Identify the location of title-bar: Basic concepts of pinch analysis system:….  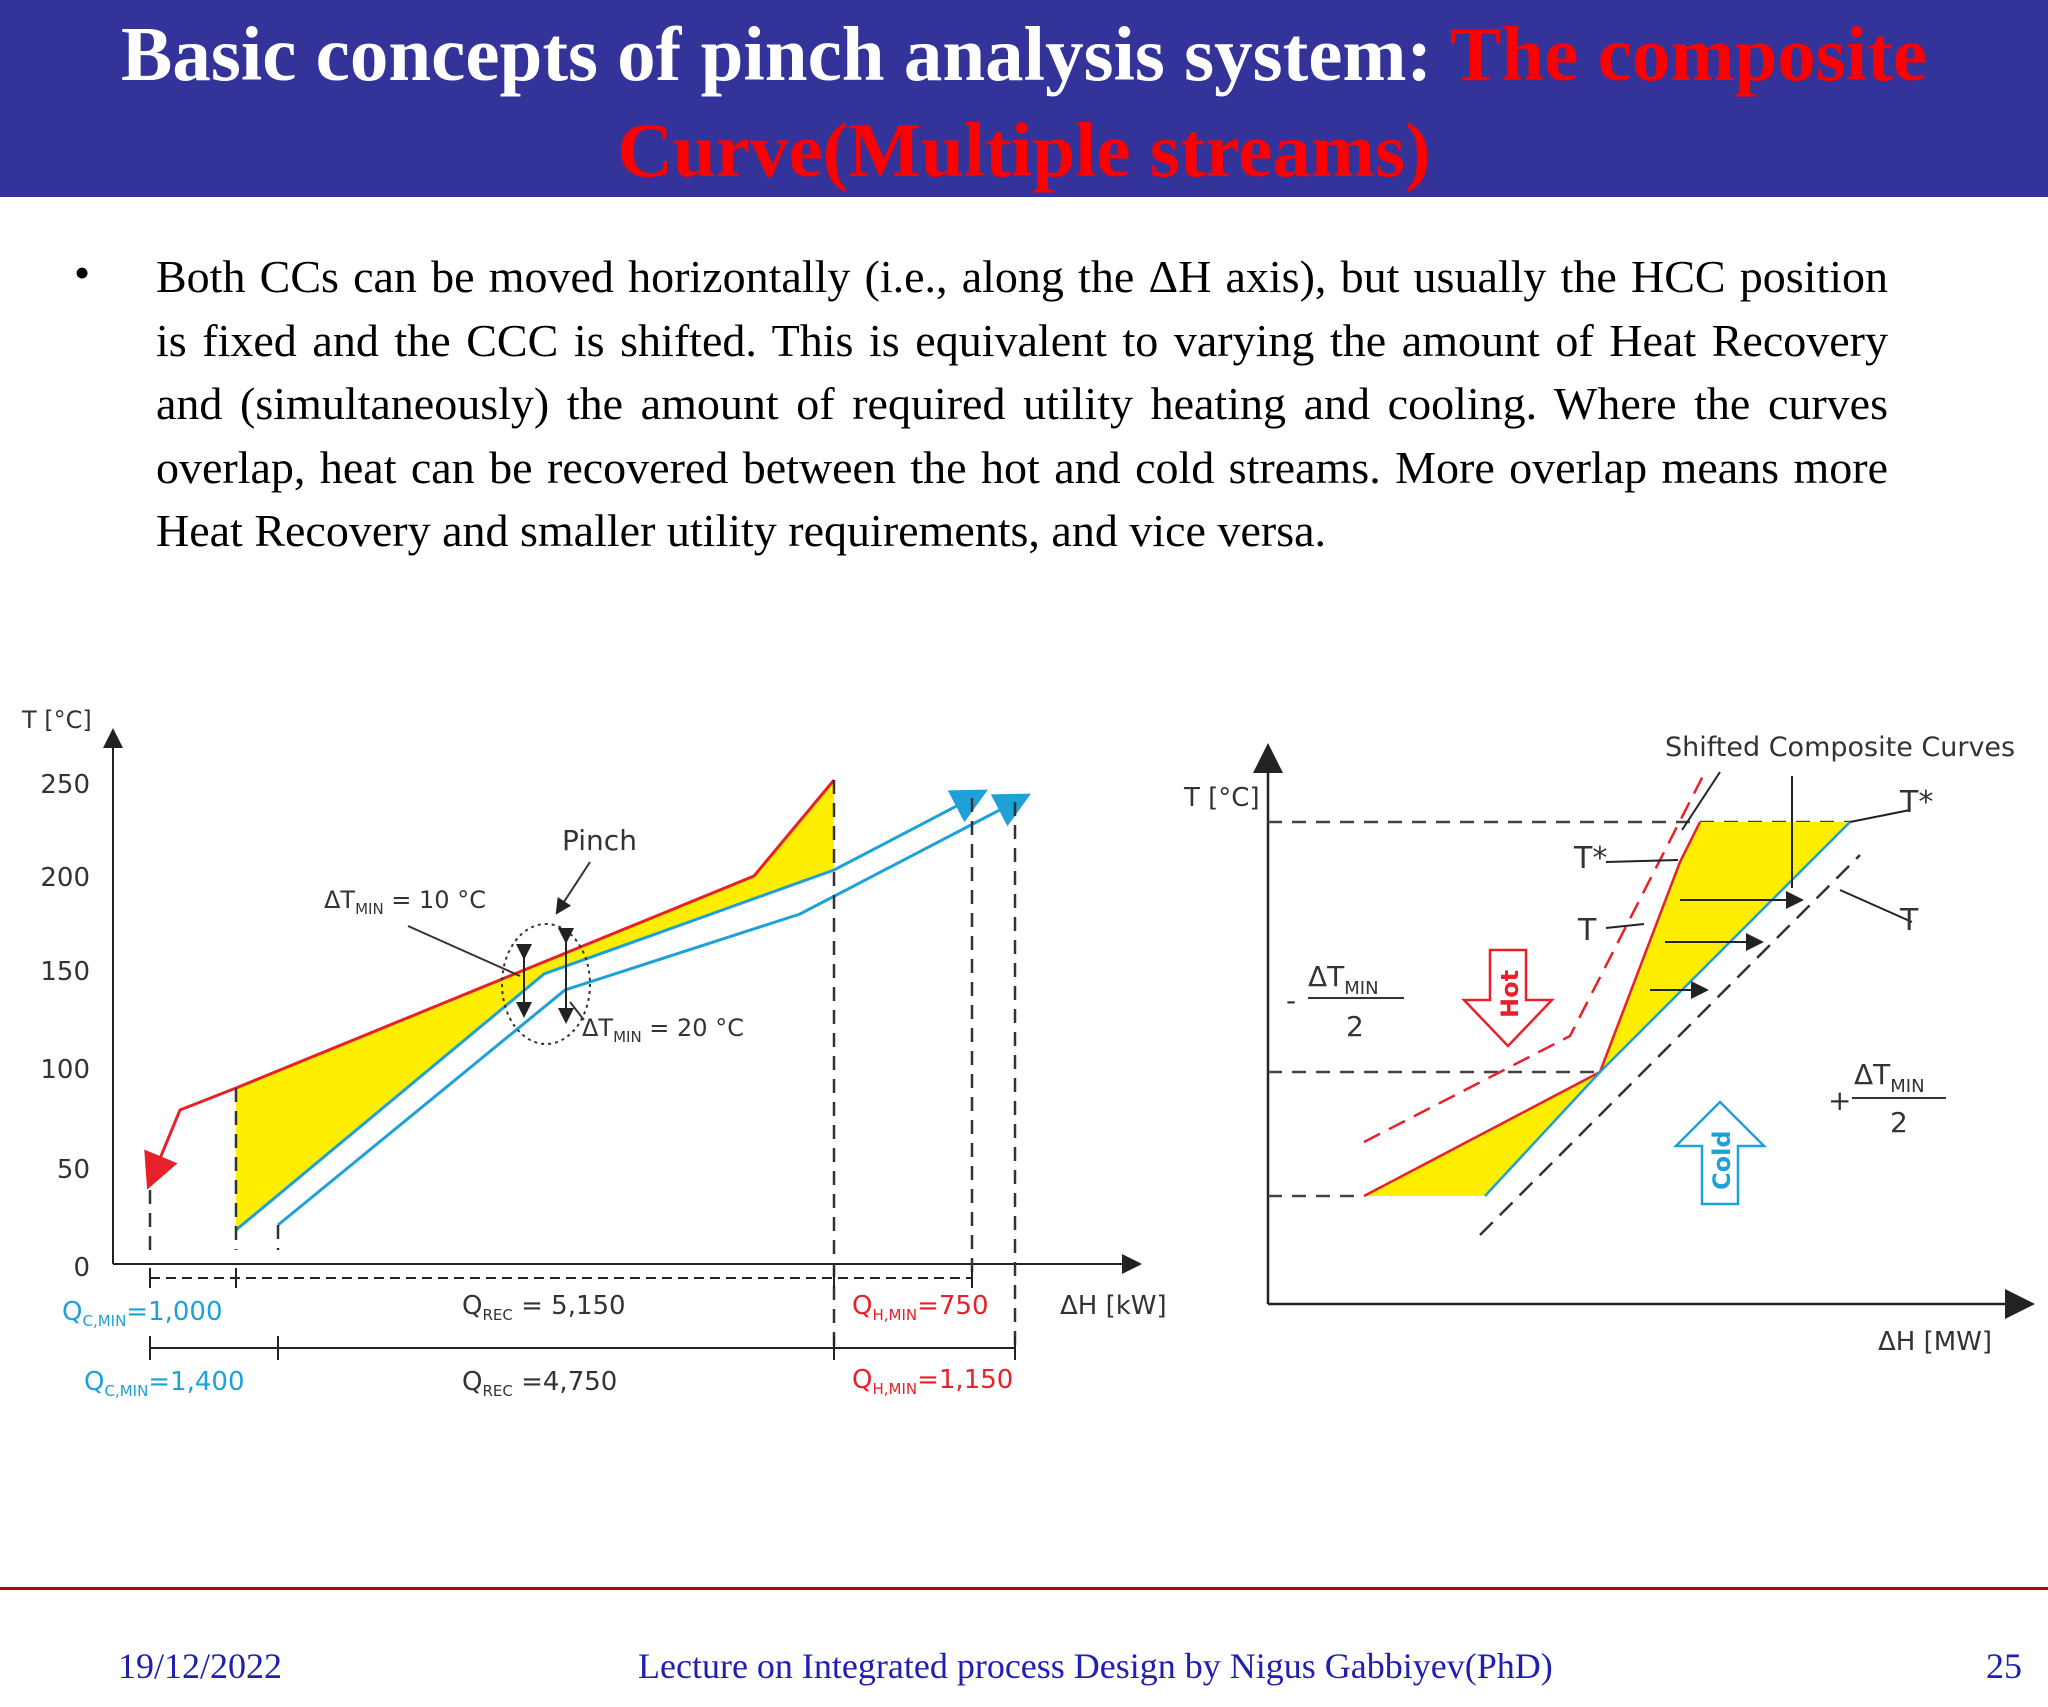
(1024, 98).